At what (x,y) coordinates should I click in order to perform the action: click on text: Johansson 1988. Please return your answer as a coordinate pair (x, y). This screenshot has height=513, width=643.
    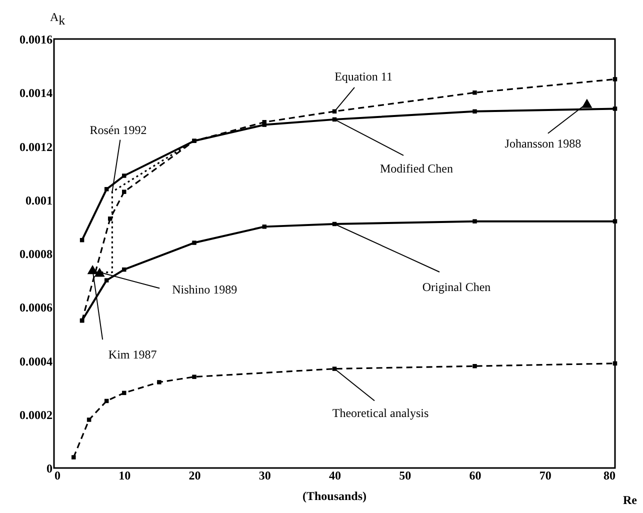
    Looking at the image, I should click on (543, 143).